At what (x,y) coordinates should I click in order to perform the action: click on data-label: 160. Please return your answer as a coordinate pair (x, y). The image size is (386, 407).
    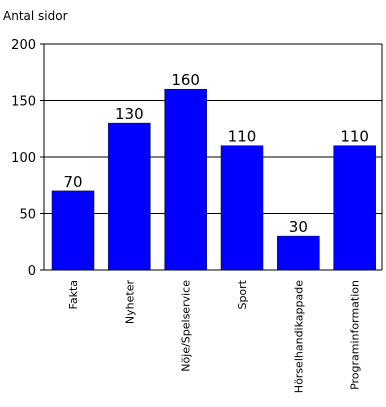
    Looking at the image, I should click on (185, 80).